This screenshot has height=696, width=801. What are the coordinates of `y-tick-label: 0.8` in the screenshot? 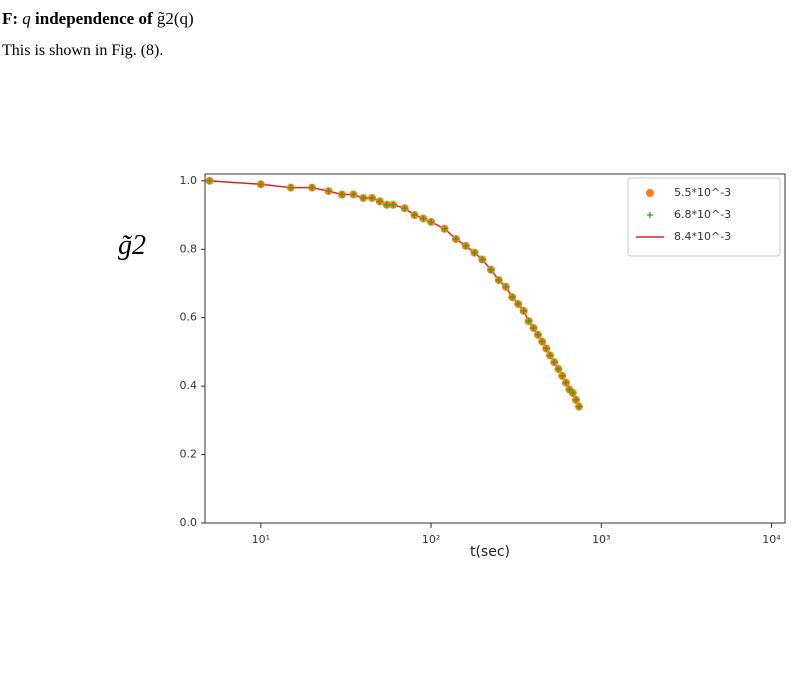 It's located at (189, 248).